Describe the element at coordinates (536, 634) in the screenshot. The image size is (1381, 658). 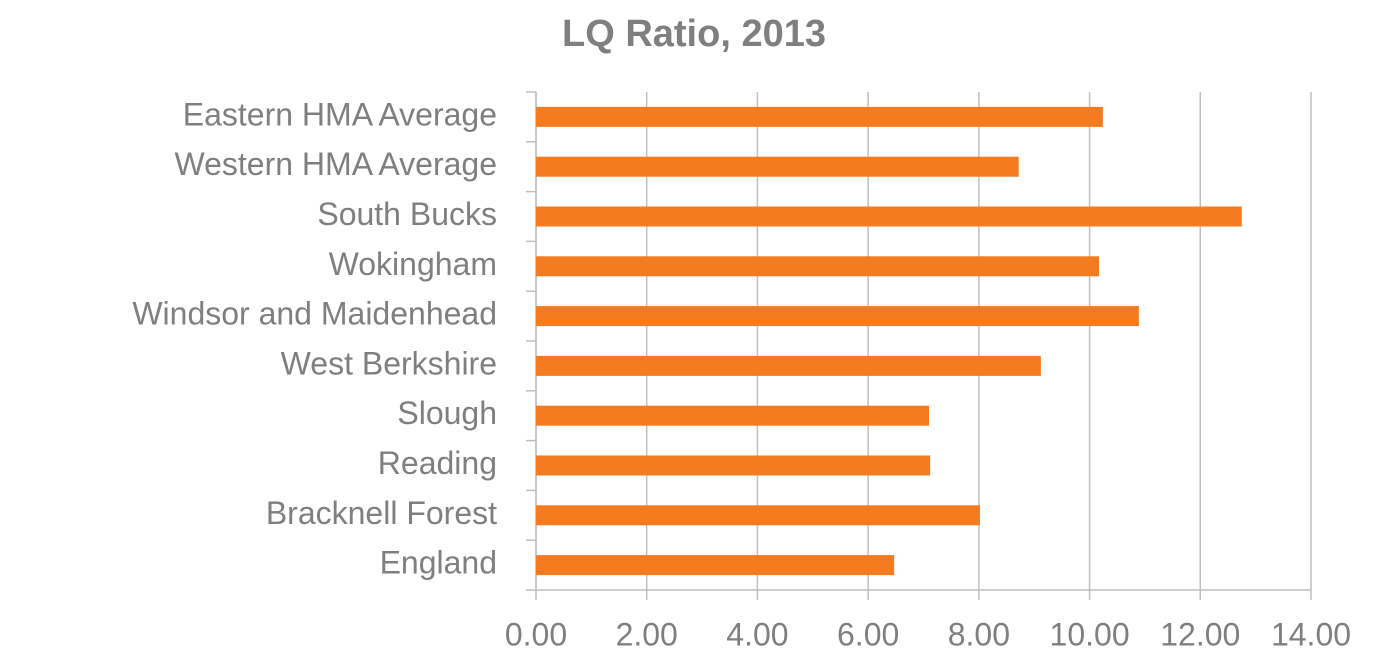
I see `x-tick-label: 0.00` at that location.